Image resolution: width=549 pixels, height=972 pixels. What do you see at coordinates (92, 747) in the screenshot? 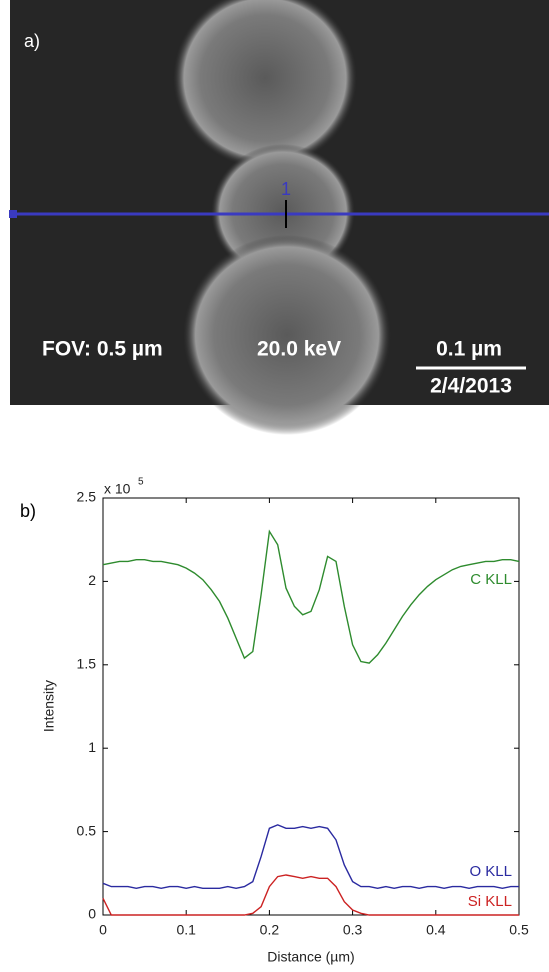
I see `y-tick-label: 1` at bounding box center [92, 747].